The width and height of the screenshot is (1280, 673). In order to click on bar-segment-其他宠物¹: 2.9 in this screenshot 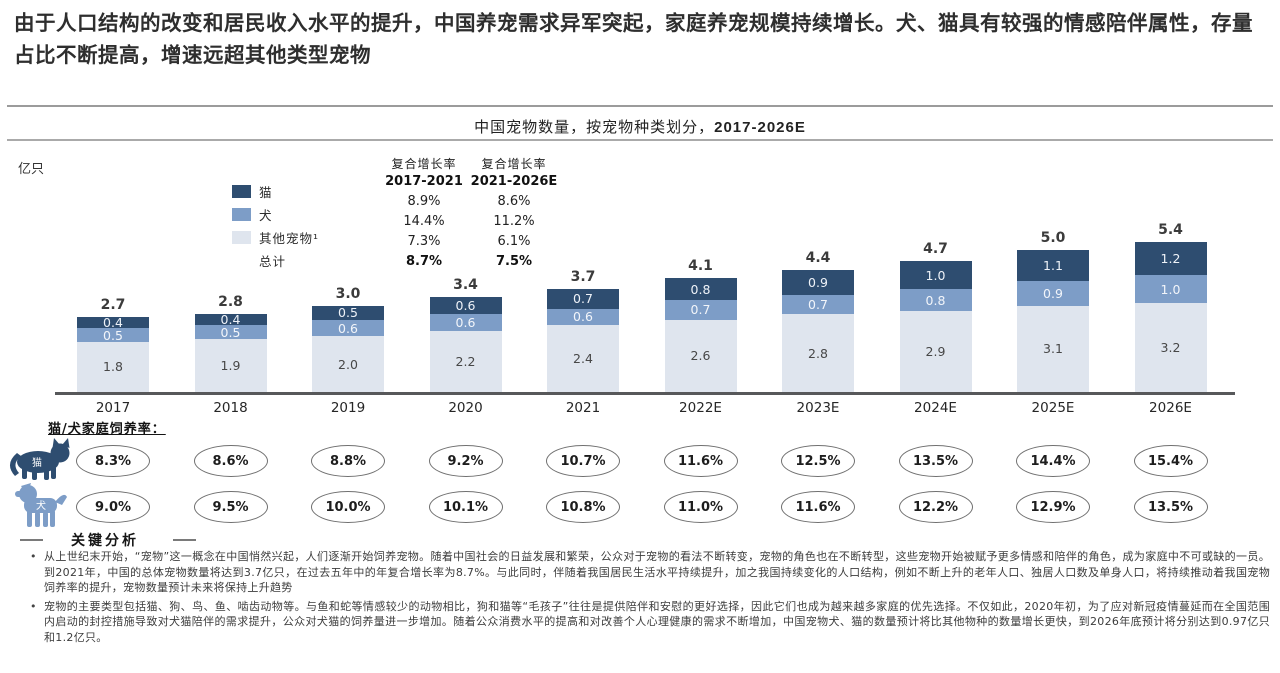, I will do `click(935, 351)`.